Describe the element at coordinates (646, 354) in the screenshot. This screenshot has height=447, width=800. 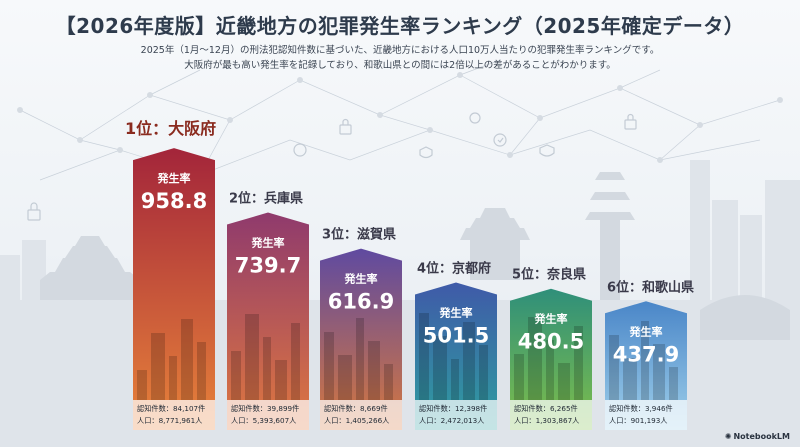
I see `data-label-6: 437.9` at that location.